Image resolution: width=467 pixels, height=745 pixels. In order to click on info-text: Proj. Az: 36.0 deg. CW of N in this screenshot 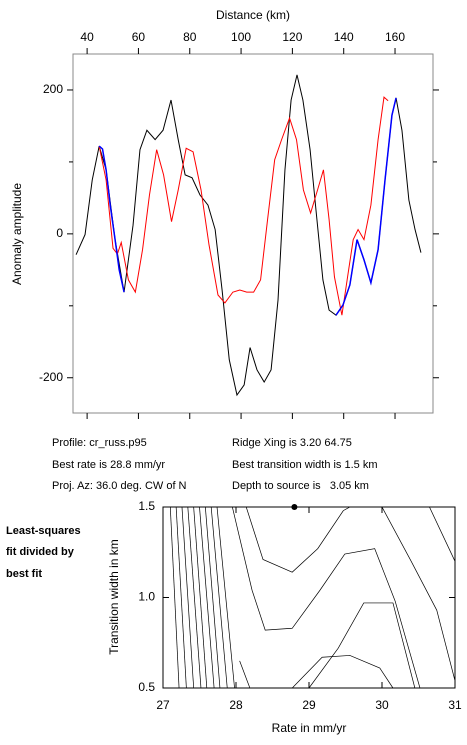, I will do `click(119, 486)`.